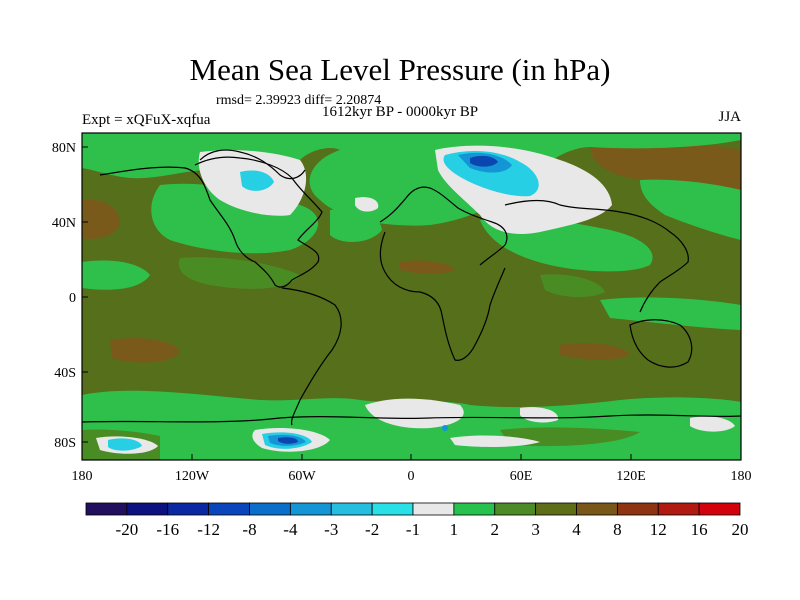  I want to click on colorbar-label: 4, so click(576, 529).